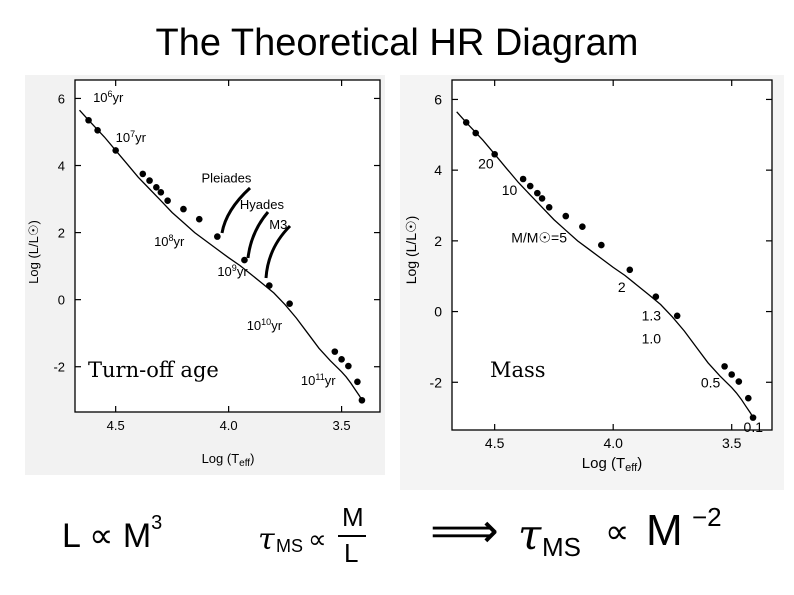  I want to click on curve-annotation: 1011yr, so click(318, 380).